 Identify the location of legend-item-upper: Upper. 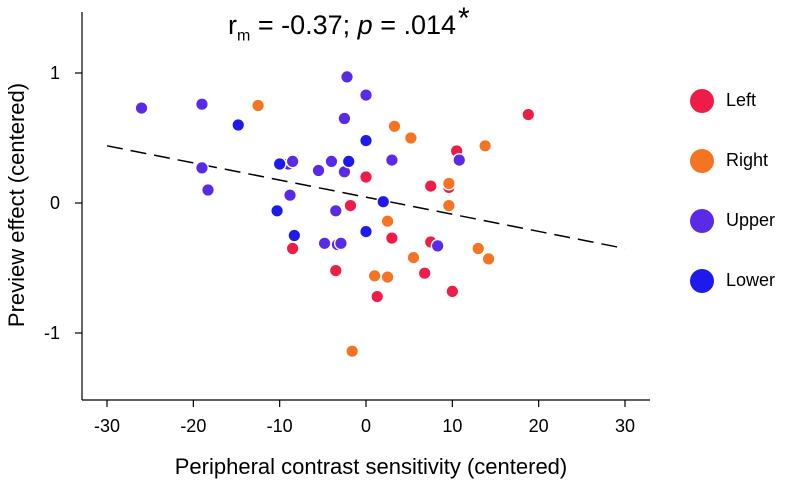
(743, 221).